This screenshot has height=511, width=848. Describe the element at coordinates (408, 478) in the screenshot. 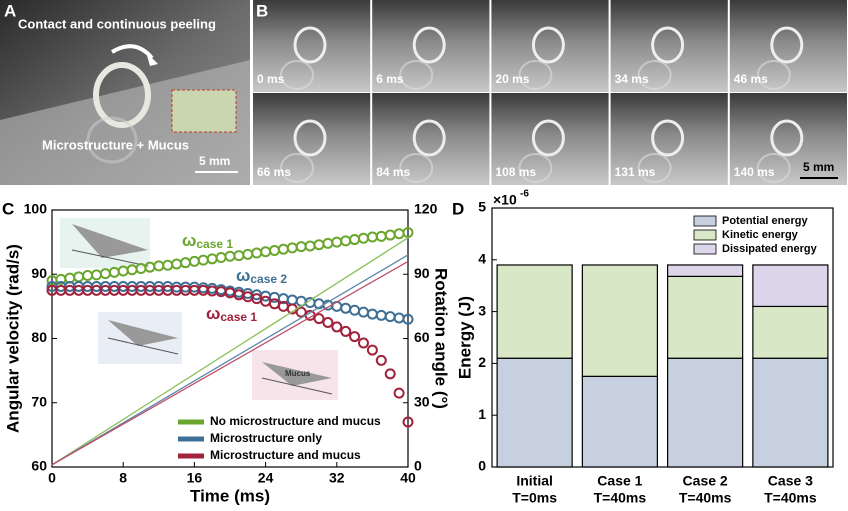

I see `x-tick-label: 40` at that location.